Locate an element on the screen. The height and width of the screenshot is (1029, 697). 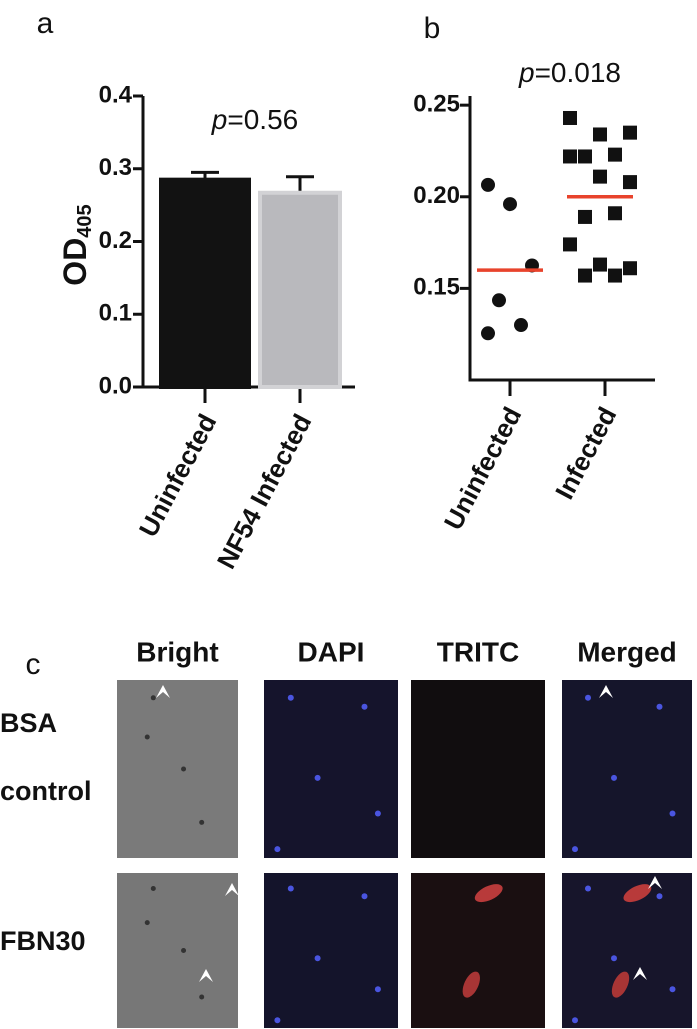
column-header: TRITC is located at coordinates (478, 651).